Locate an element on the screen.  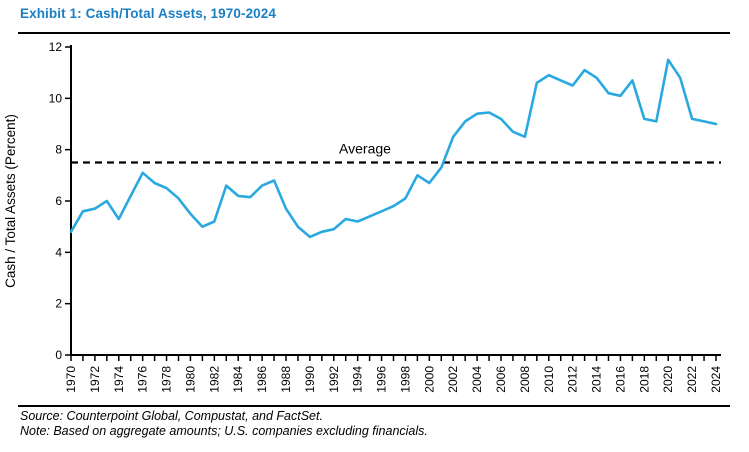
x-tick-label: 1998 is located at coordinates (405, 379).